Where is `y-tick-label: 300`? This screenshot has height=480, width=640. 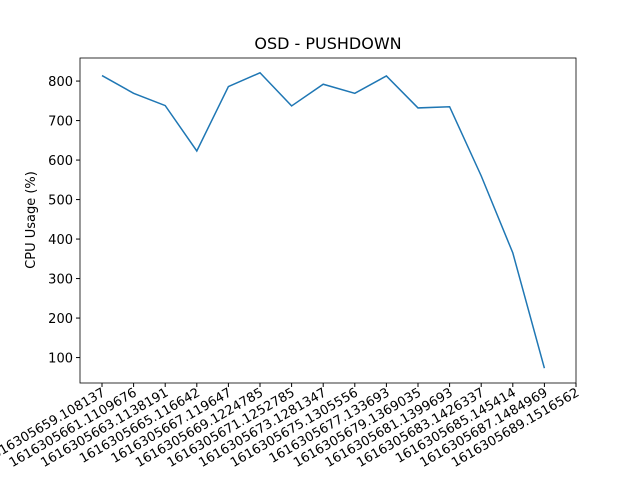 y-tick-label: 300 is located at coordinates (60, 280).